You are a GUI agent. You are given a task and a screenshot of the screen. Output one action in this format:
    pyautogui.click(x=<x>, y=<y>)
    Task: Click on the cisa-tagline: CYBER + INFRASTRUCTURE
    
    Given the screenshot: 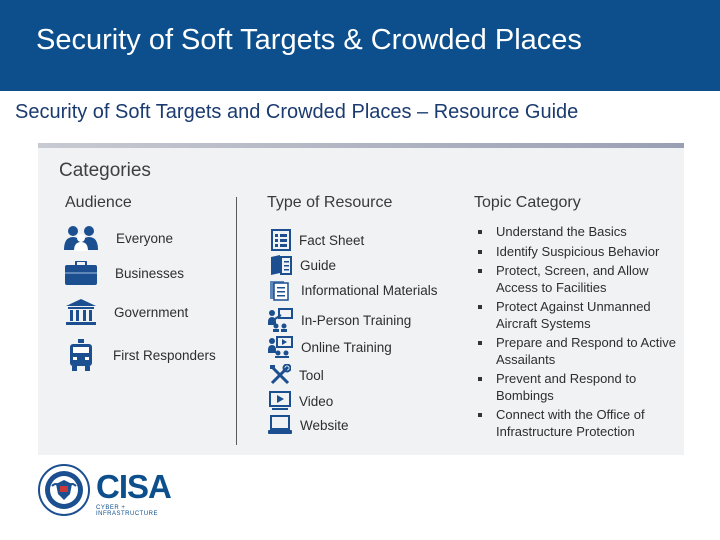 What is the action you would take?
    pyautogui.click(x=127, y=511)
    